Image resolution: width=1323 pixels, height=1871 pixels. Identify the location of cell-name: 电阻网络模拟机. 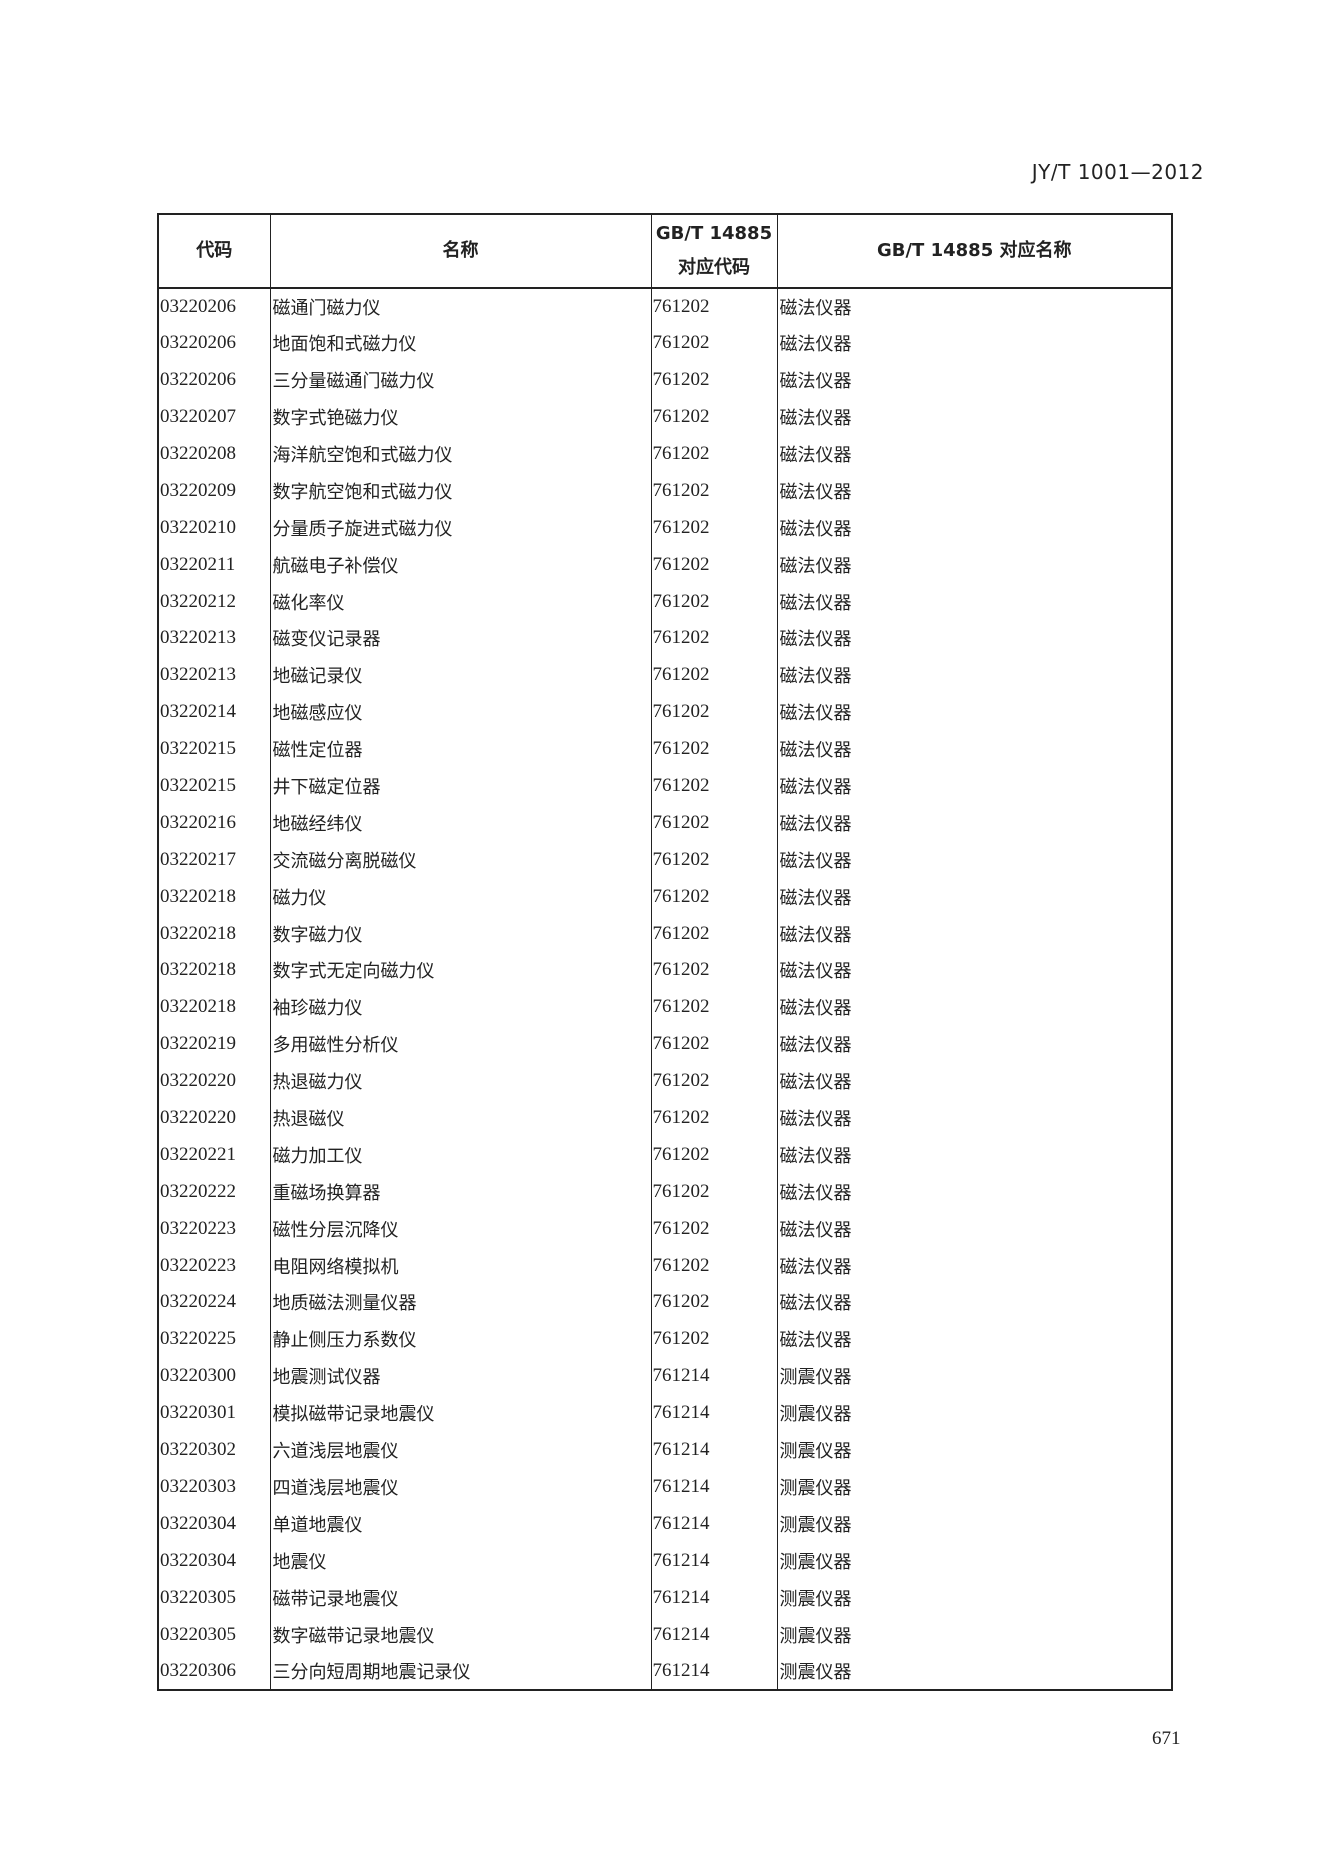
(460, 1266).